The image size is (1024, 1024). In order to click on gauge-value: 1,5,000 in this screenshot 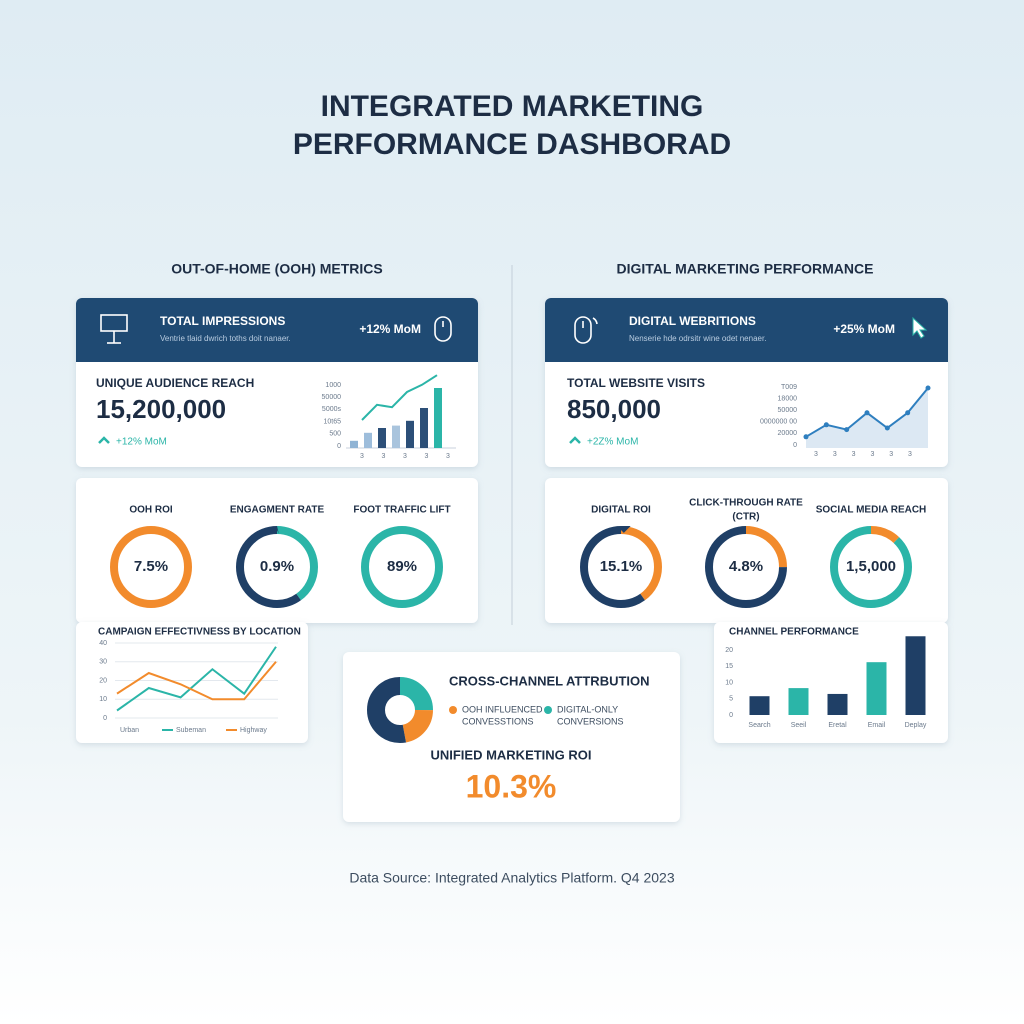, I will do `click(871, 566)`.